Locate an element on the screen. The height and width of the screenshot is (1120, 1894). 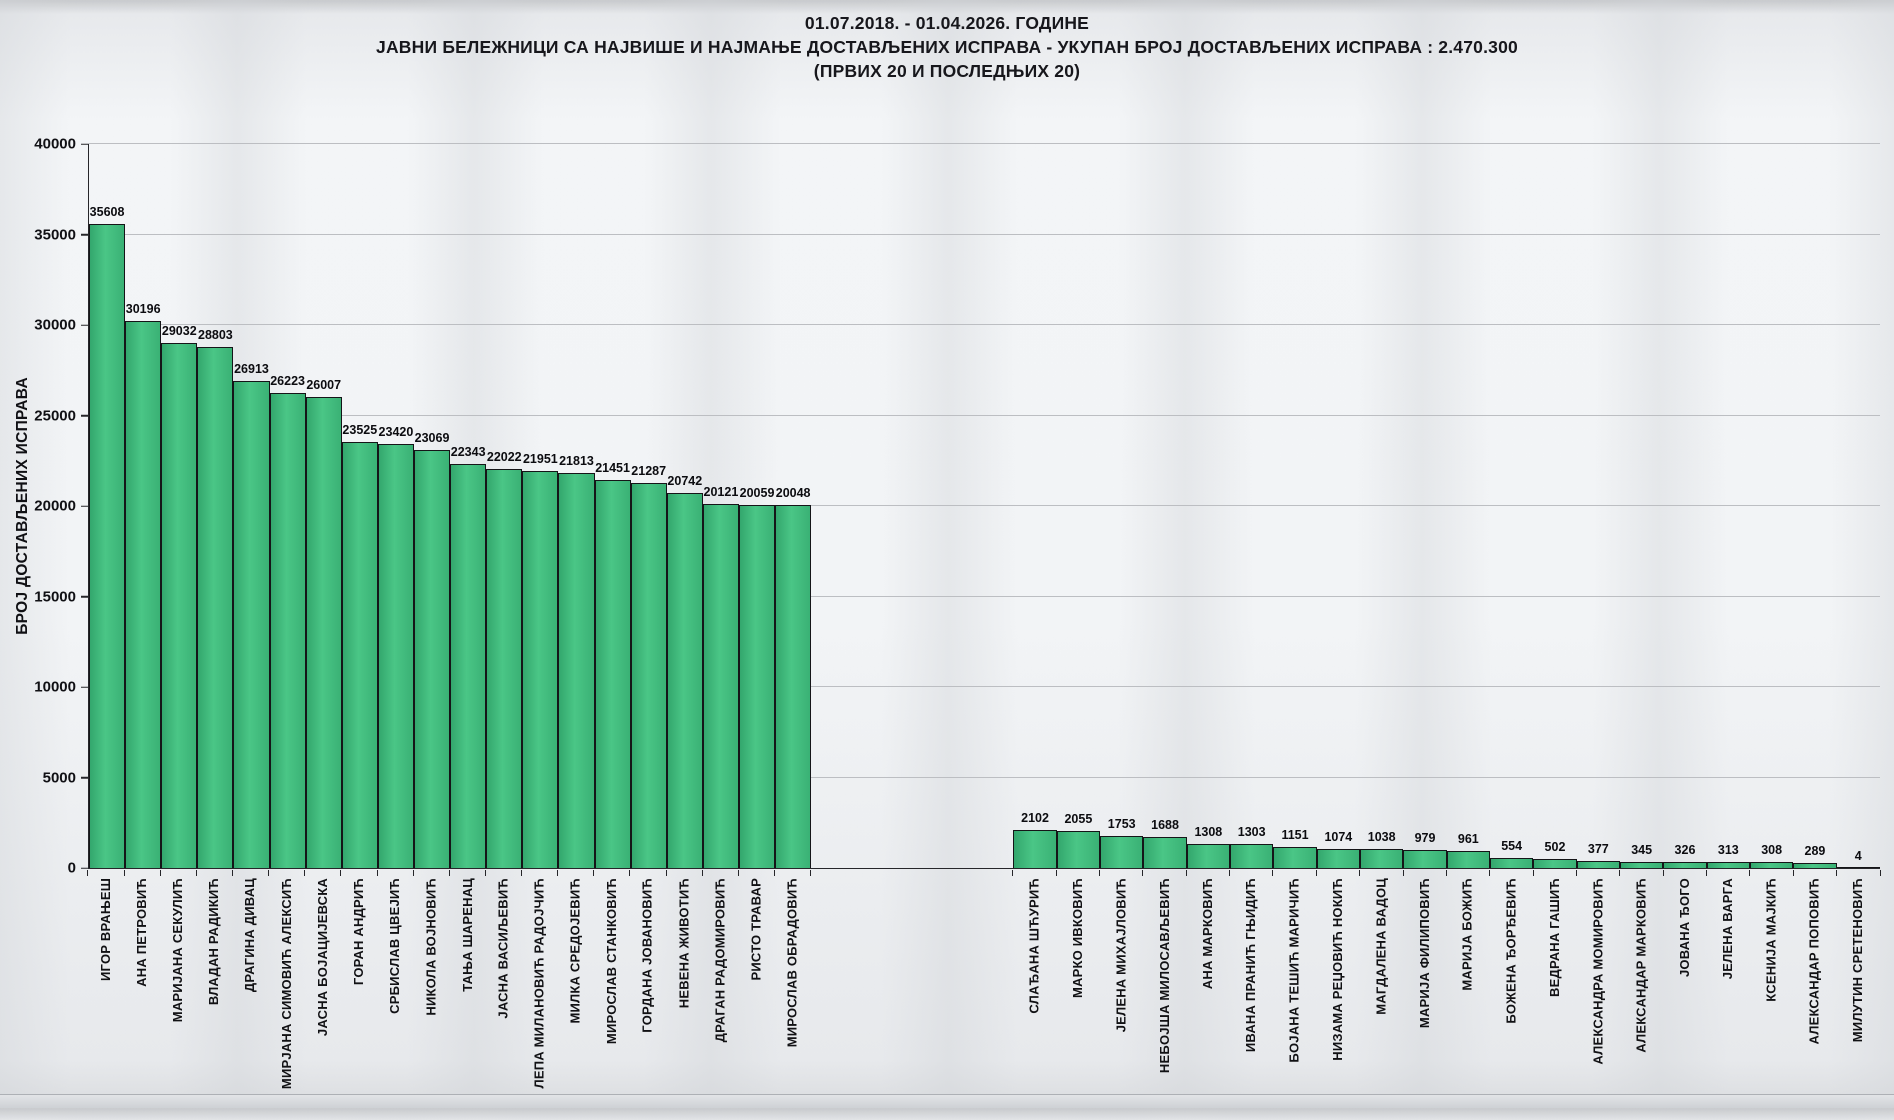
bar-column: 20121 is located at coordinates (720, 506).